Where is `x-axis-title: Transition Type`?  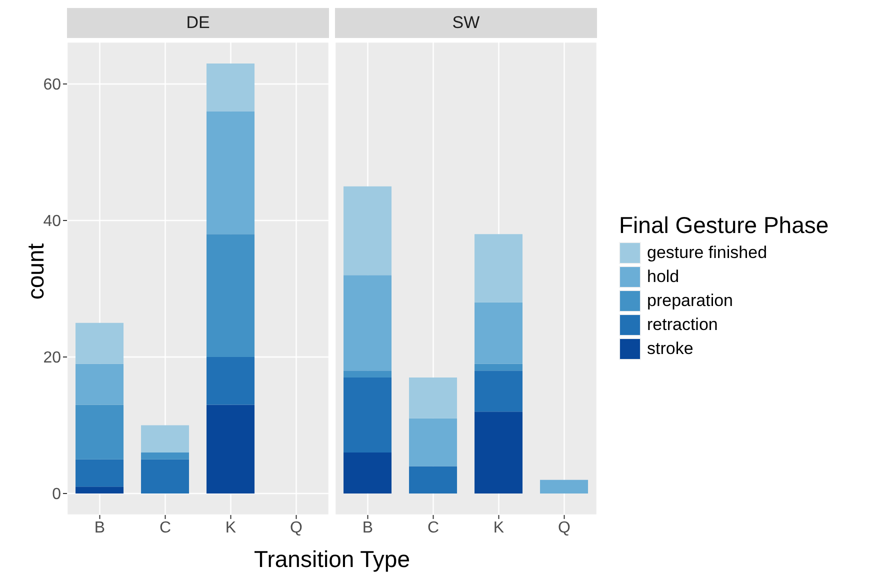
x-axis-title: Transition Type is located at coordinates (332, 559).